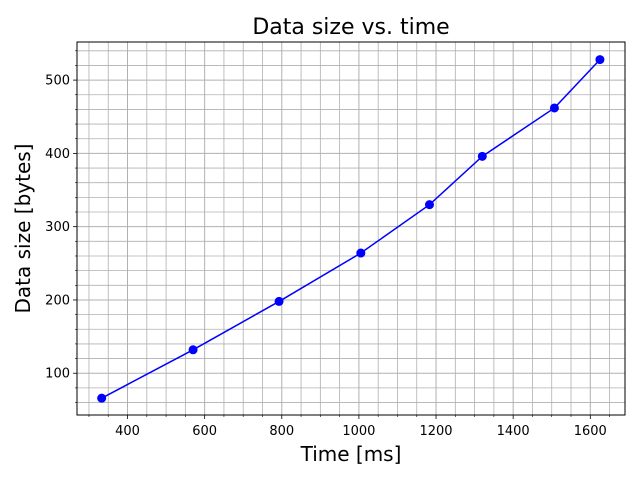 The height and width of the screenshot is (480, 640). I want to click on y-tick-label: 300, so click(57, 227).